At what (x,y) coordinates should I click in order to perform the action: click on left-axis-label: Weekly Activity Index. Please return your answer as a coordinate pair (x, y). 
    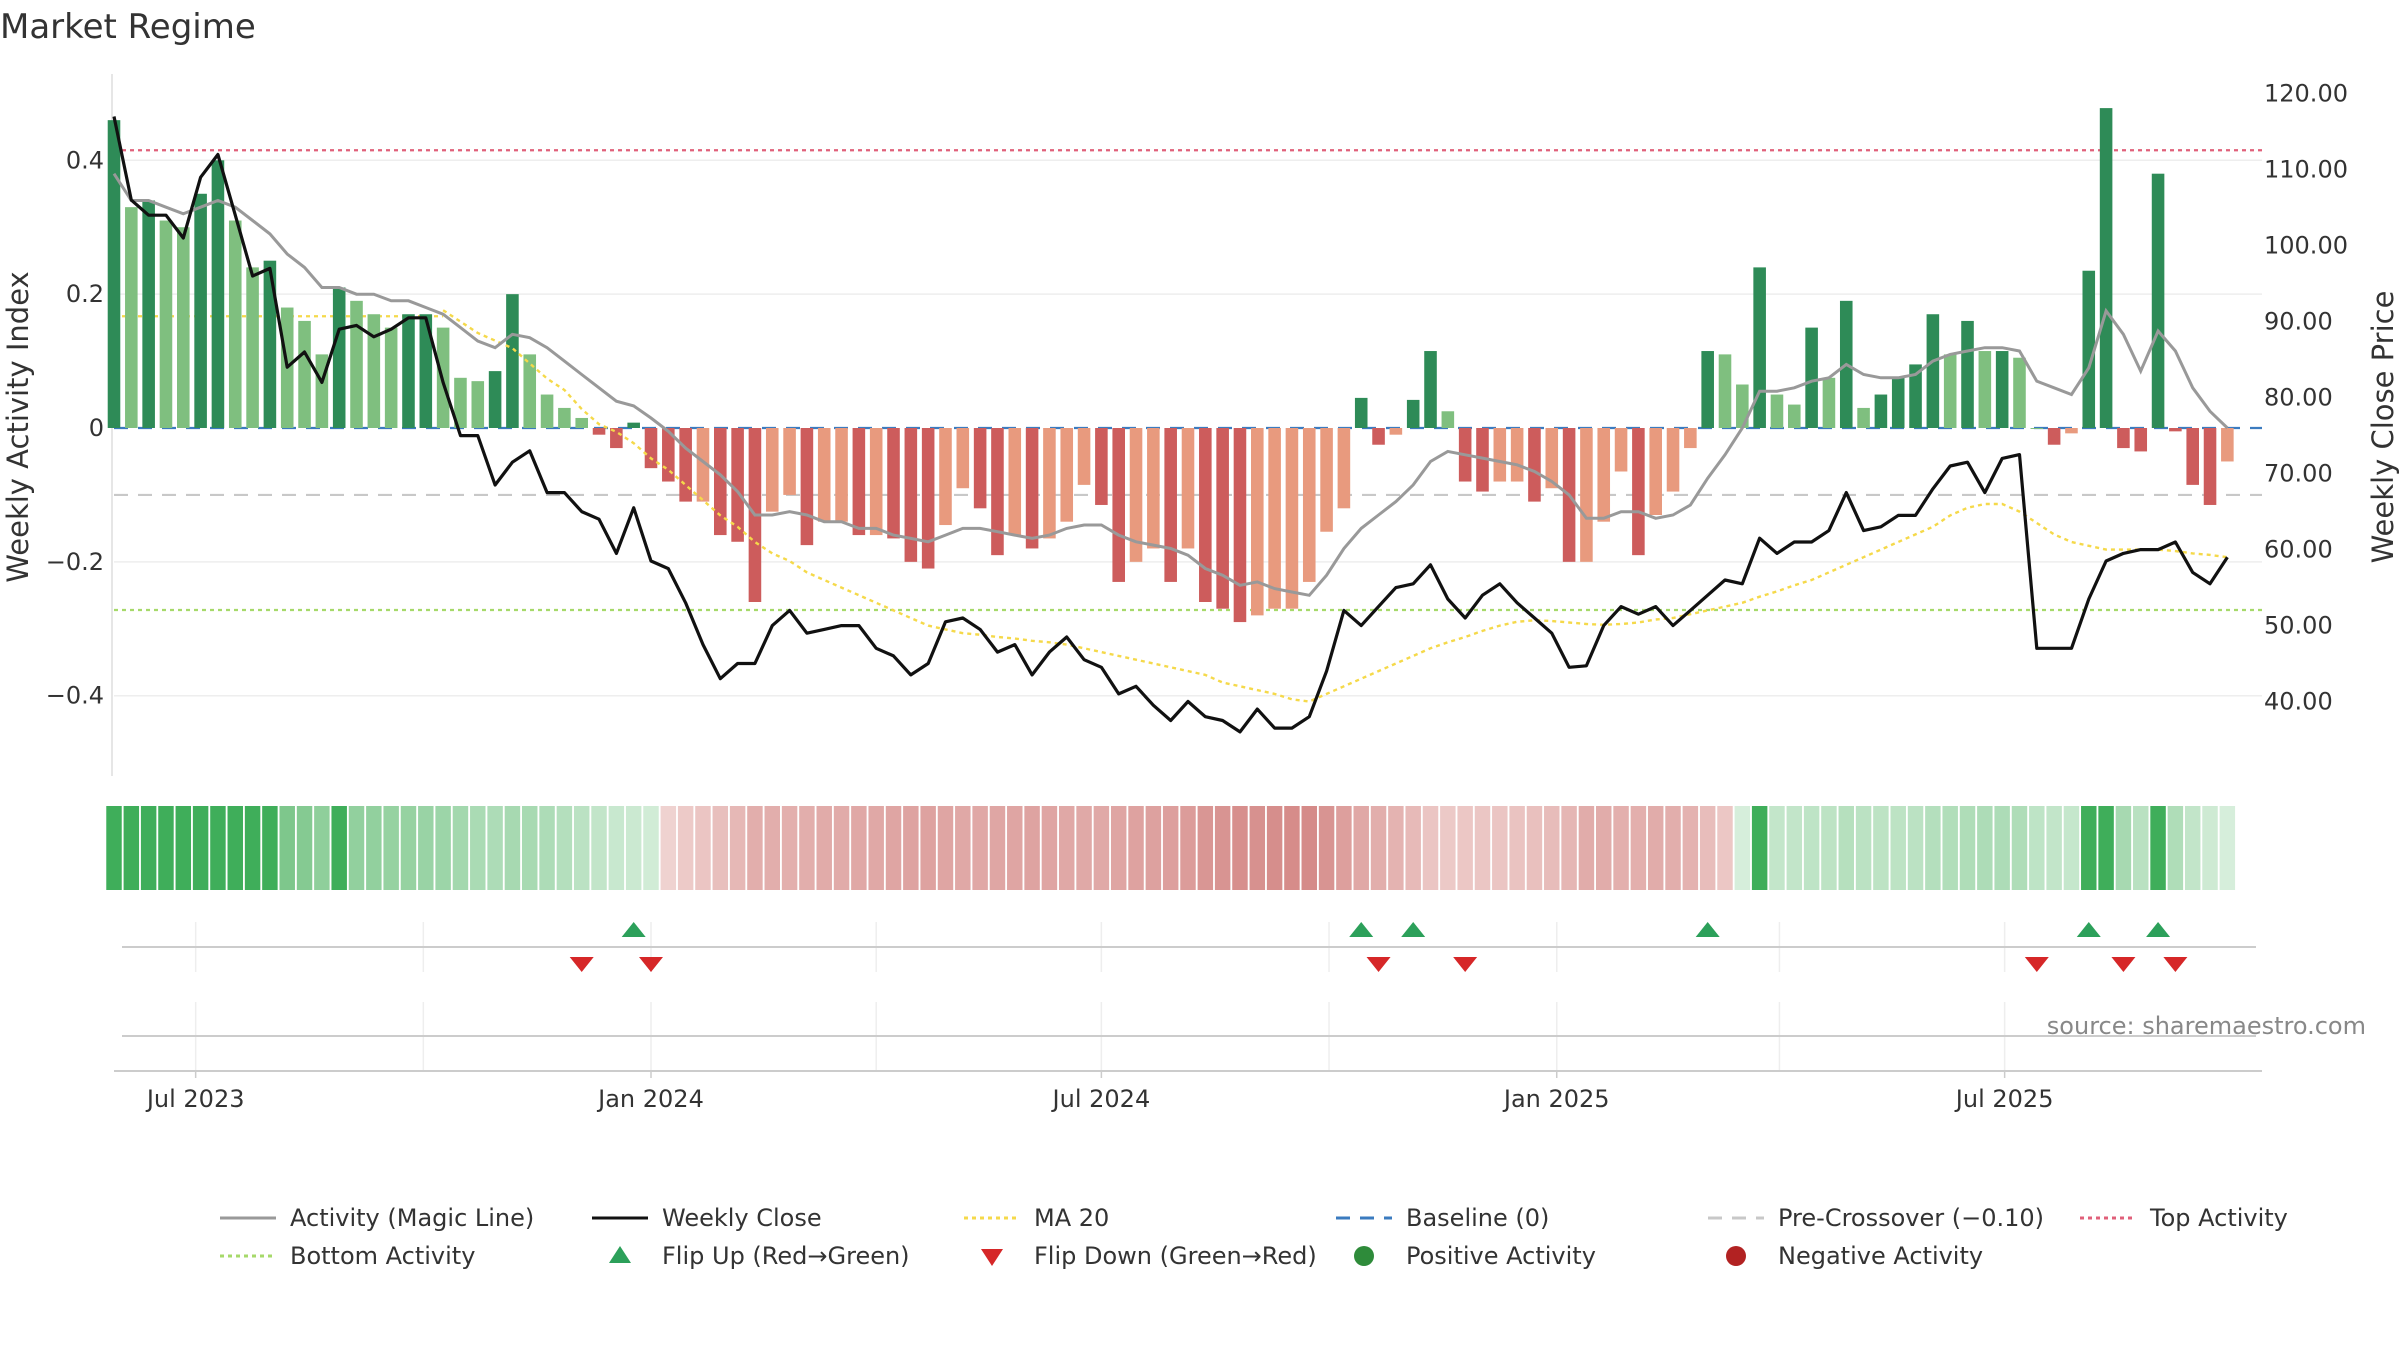
    Looking at the image, I should click on (18, 426).